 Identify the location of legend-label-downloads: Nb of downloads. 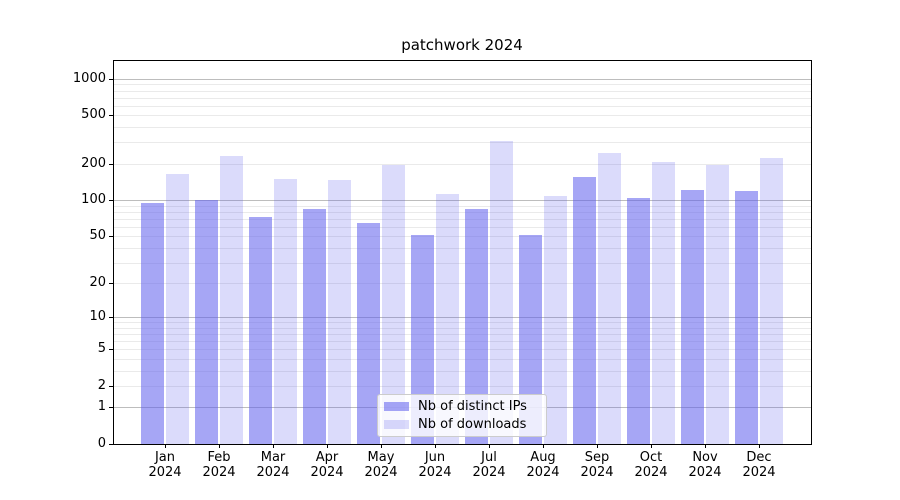
(472, 425).